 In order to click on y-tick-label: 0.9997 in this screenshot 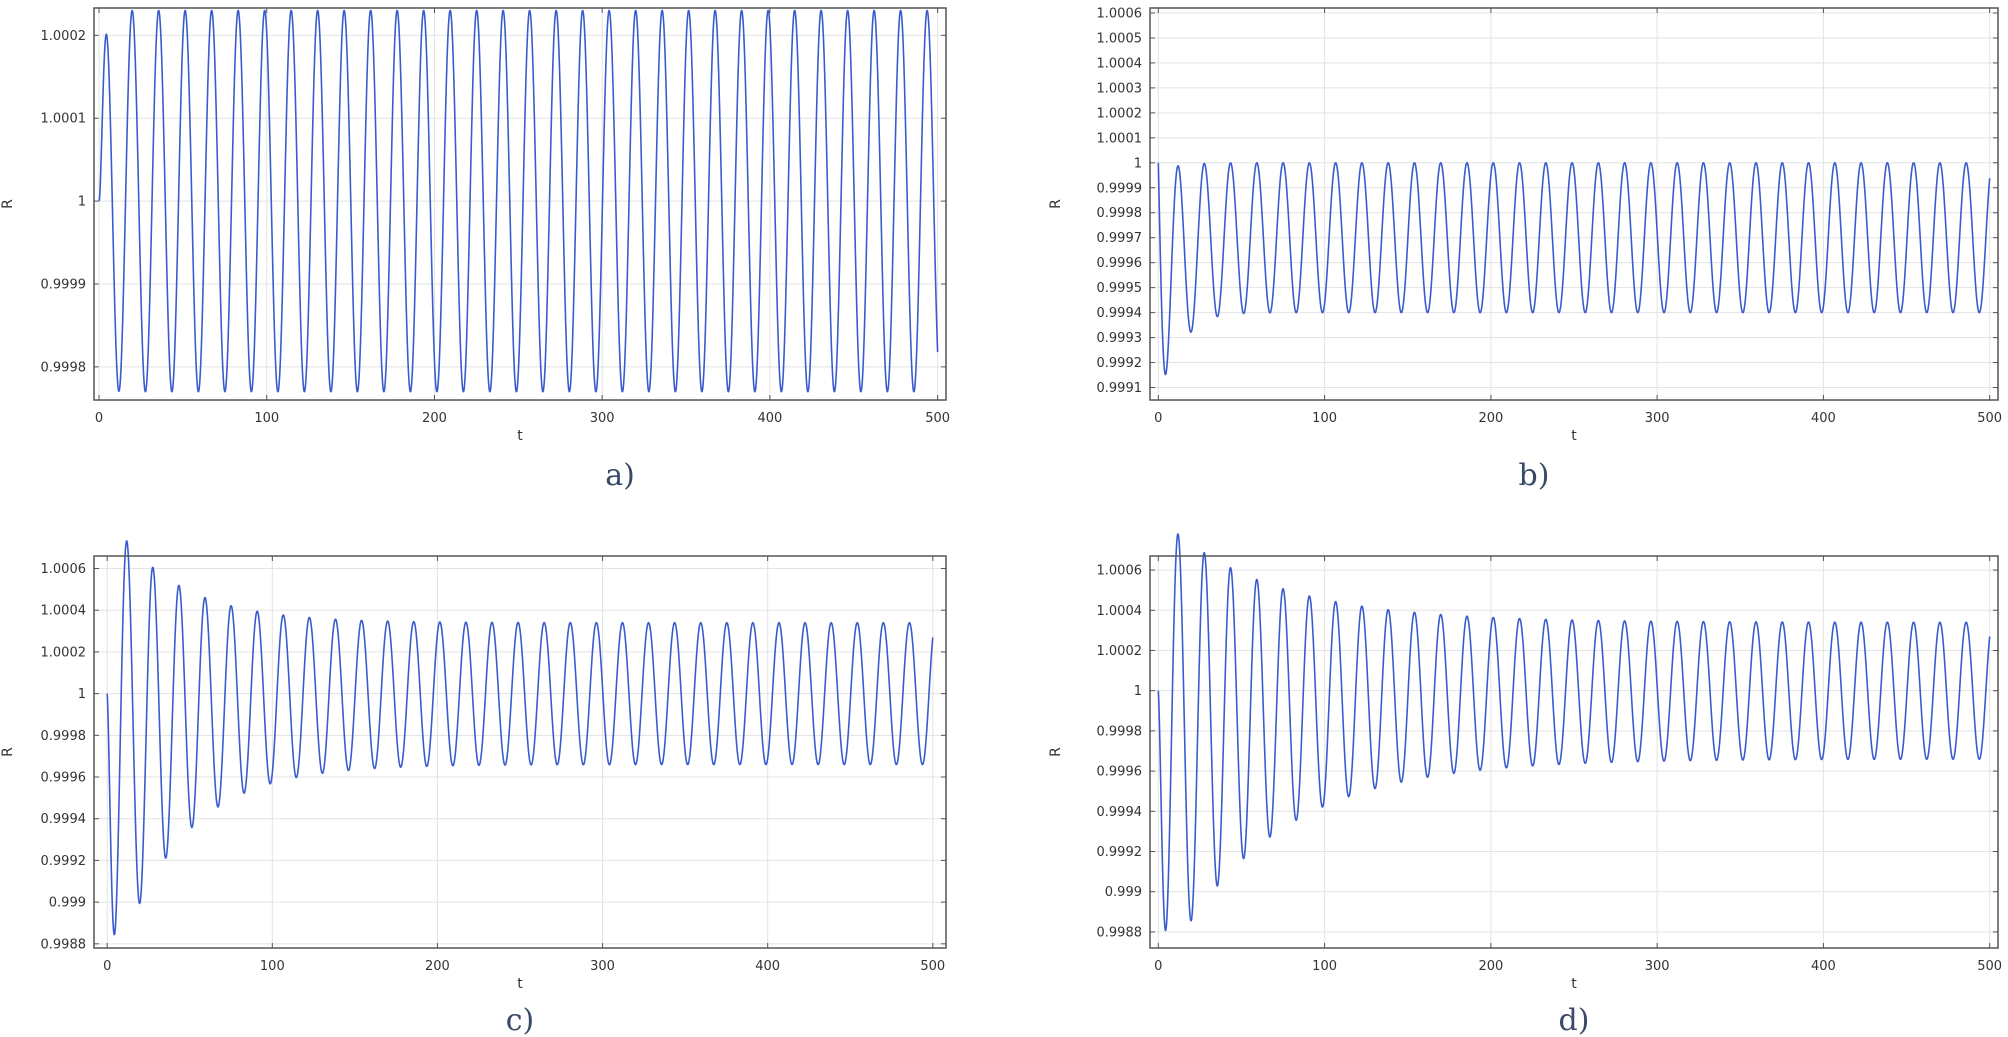, I will do `click(1120, 238)`.